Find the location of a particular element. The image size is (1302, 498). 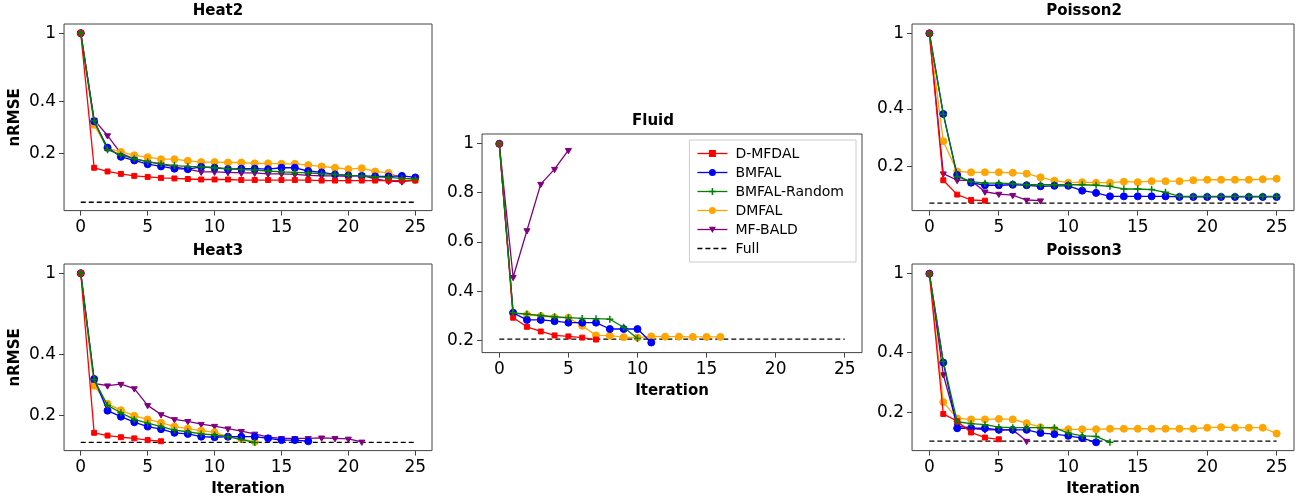

chart-title: Poisson3 is located at coordinates (1084, 249).